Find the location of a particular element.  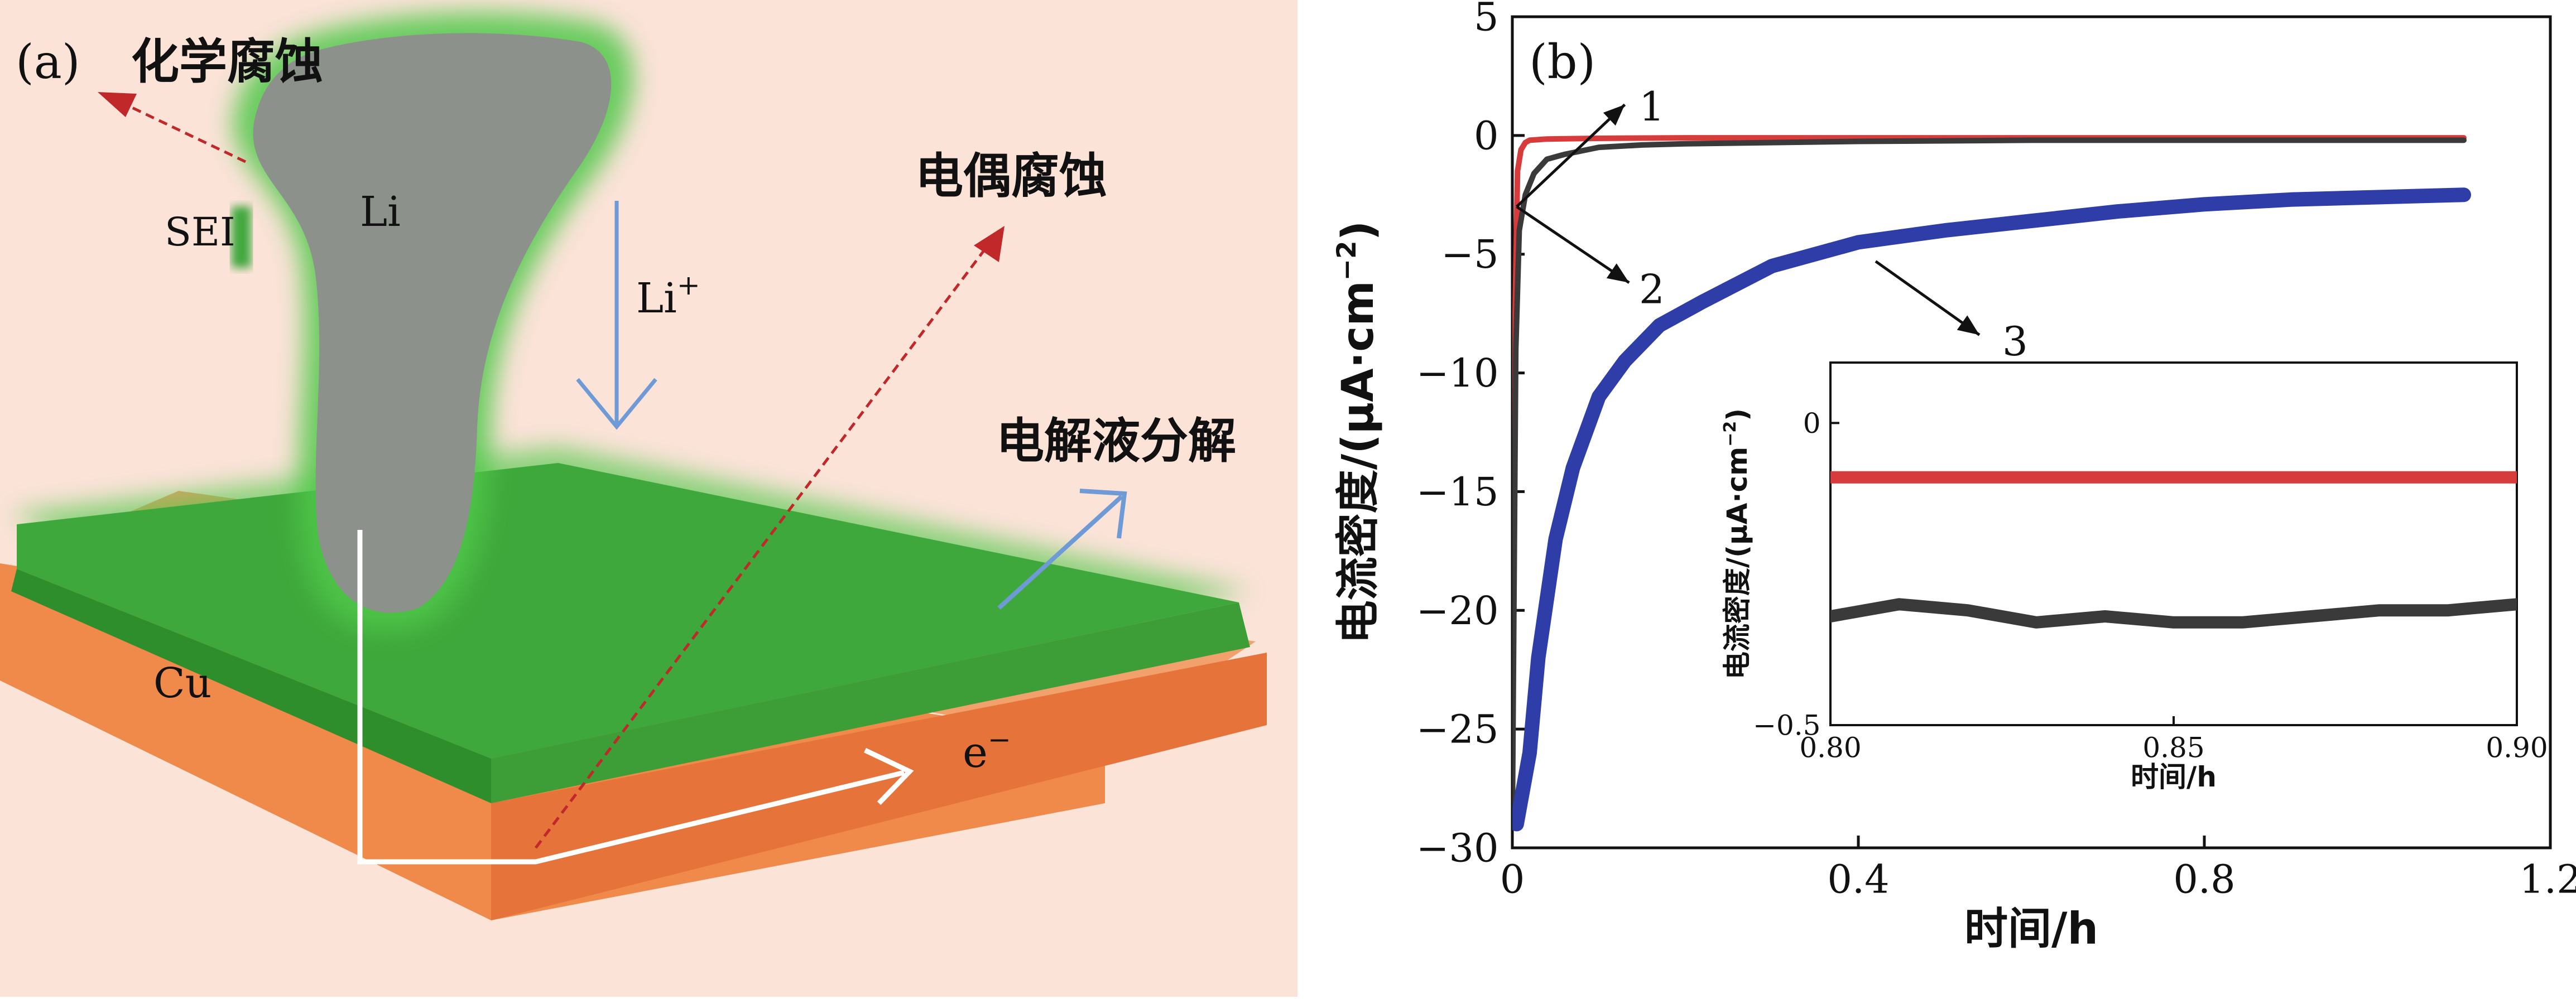

chemical-corrosion-arrow is located at coordinates (172, 127).